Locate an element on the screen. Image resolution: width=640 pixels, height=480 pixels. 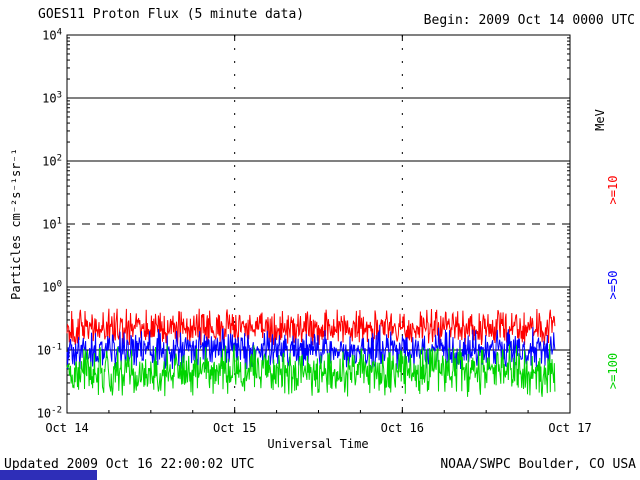
y-tick-label: 10² is located at coordinates (52, 161).